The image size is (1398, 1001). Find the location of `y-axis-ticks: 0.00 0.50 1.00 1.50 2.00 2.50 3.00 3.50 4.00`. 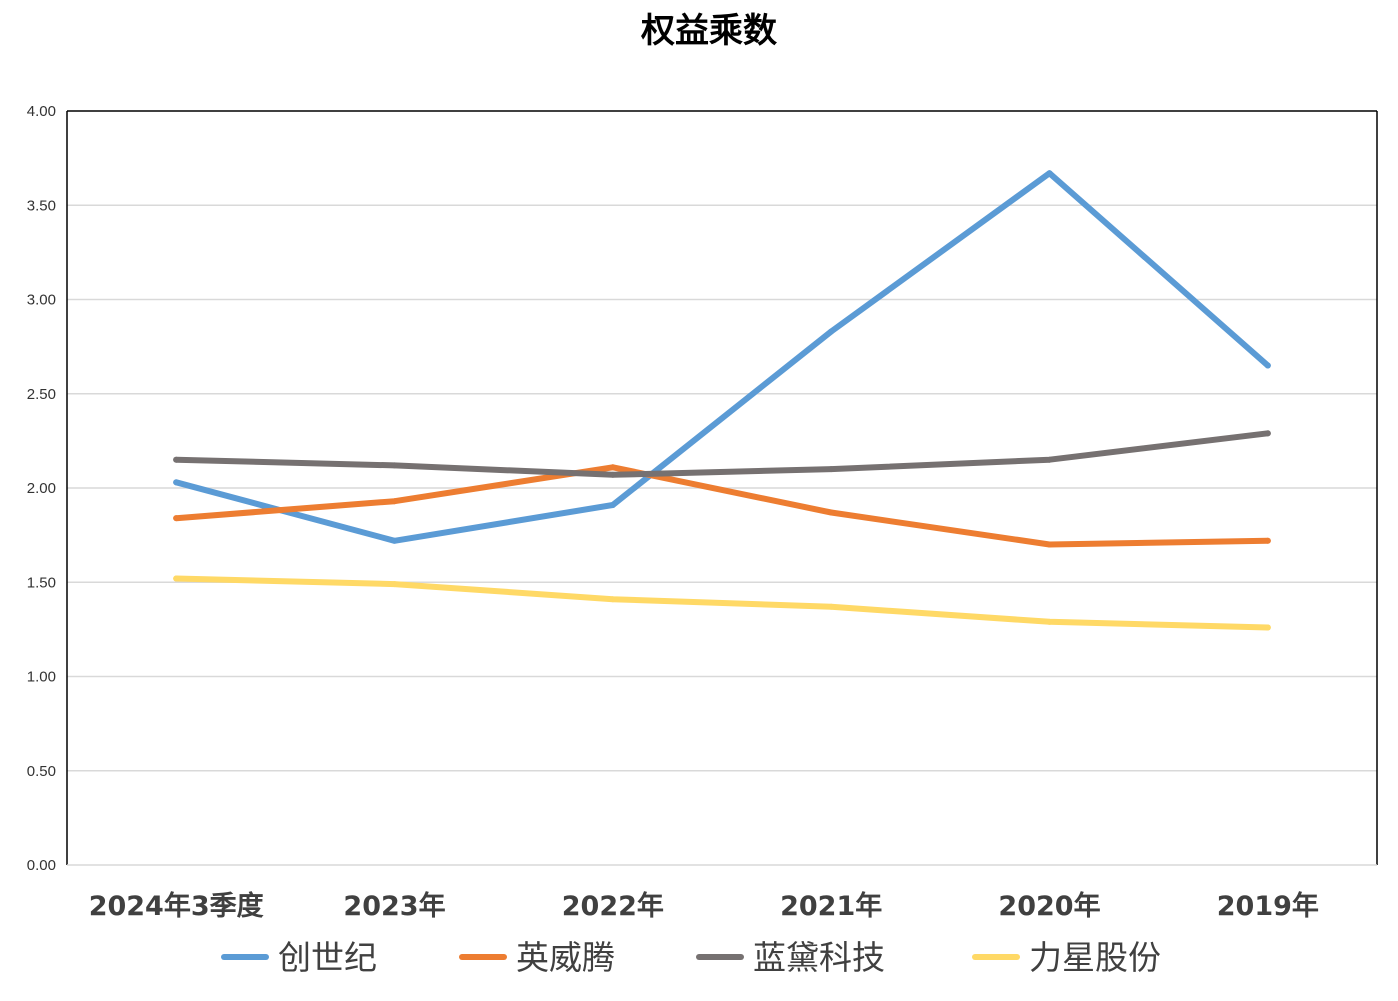

y-axis-ticks: 0.00 0.50 1.00 1.50 2.00 2.50 3.00 3.50 4.00 is located at coordinates (41, 488).